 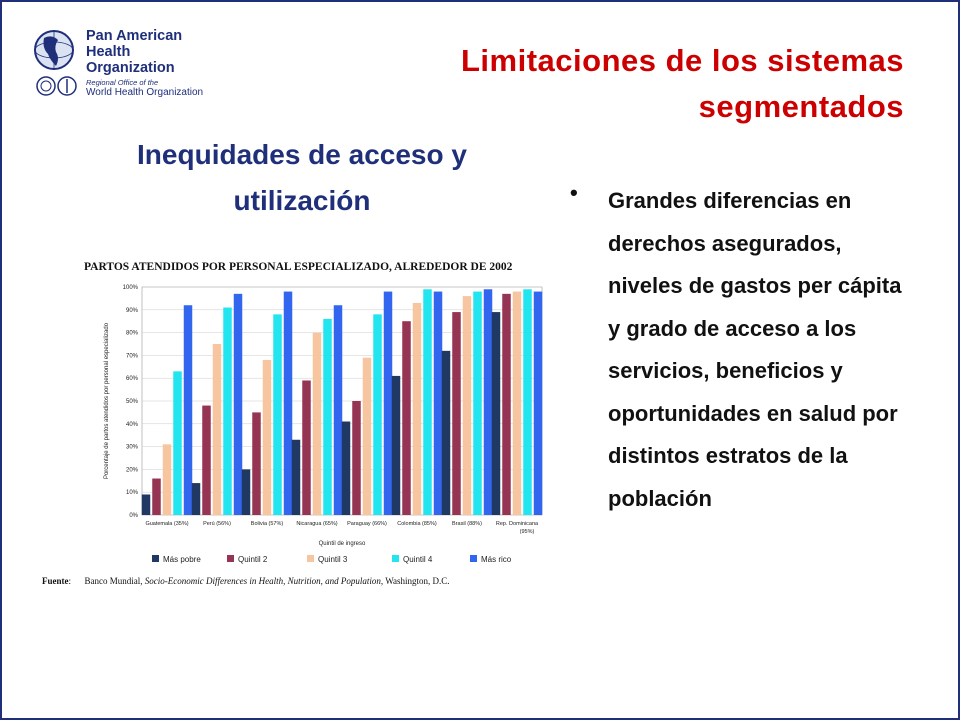 I want to click on emblems-icon, so click(x=56, y=86).